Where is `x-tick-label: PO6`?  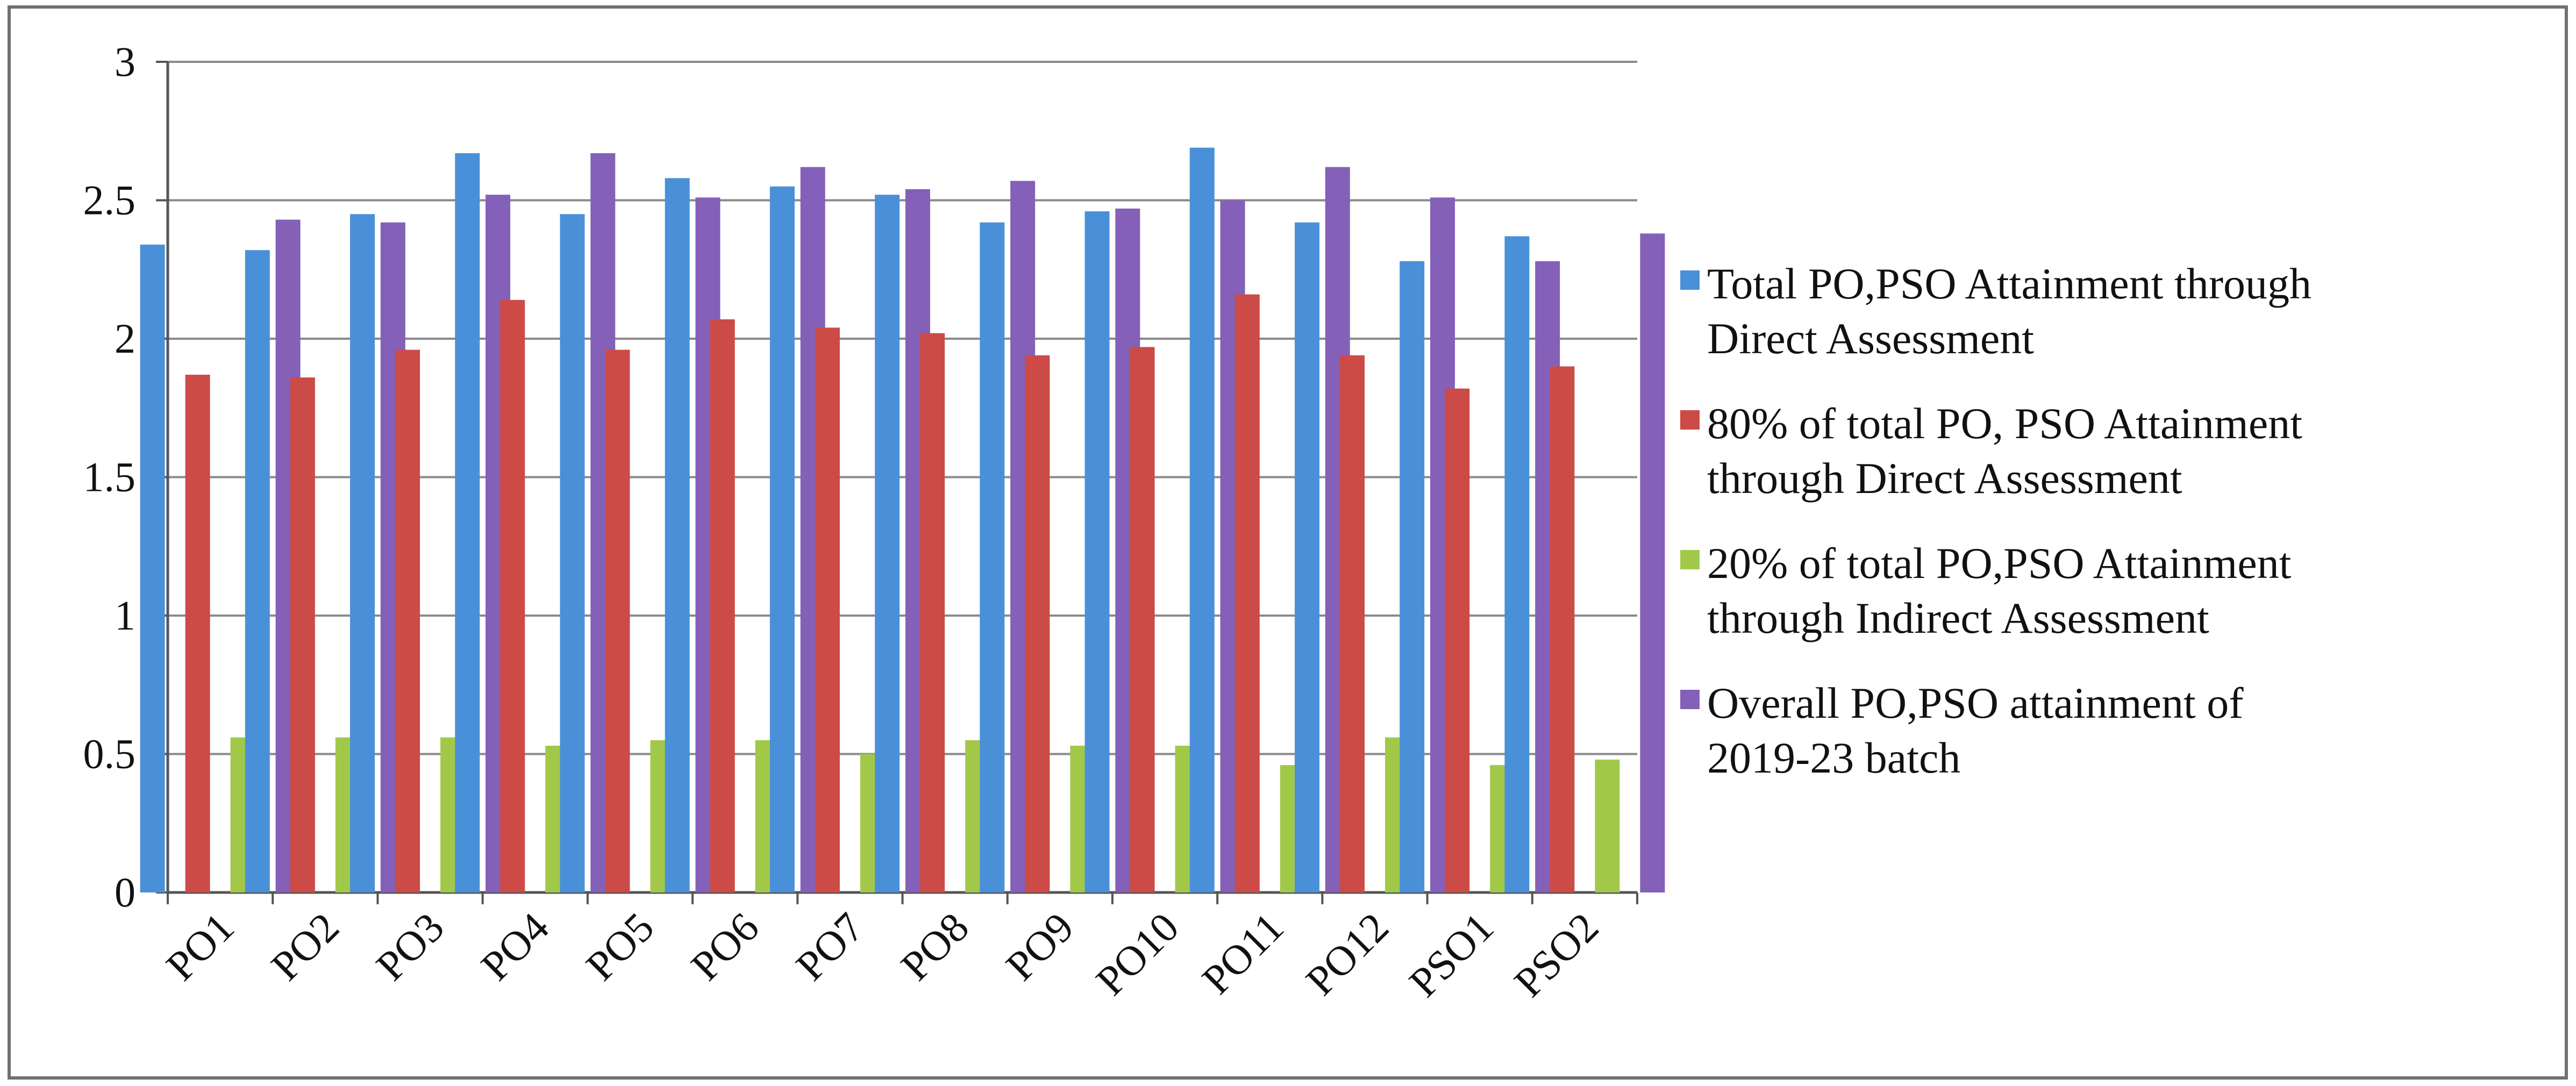 x-tick-label: PO6 is located at coordinates (725, 947).